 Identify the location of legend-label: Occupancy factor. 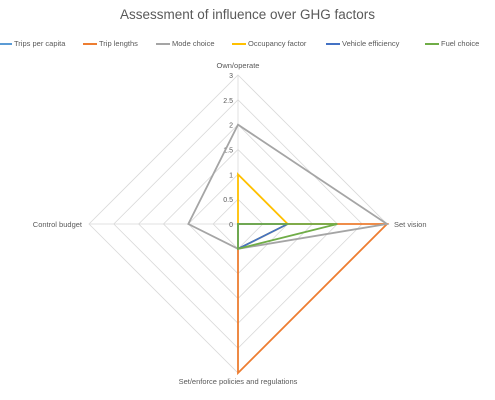
(277, 43).